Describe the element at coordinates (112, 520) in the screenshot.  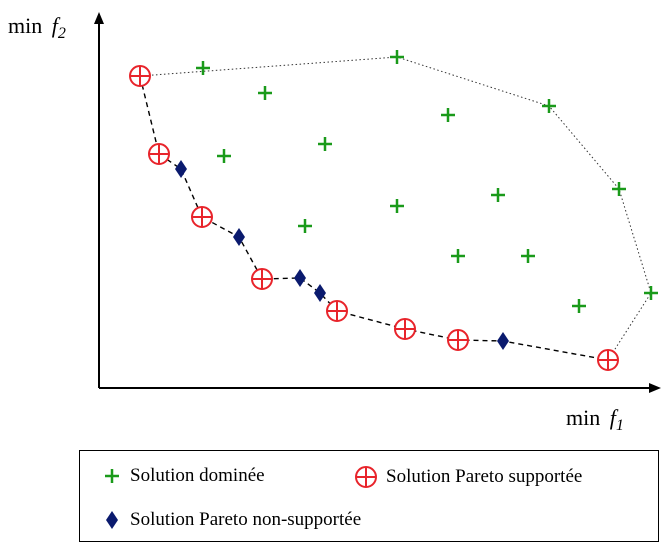
I see `diamond-marker-icon` at that location.